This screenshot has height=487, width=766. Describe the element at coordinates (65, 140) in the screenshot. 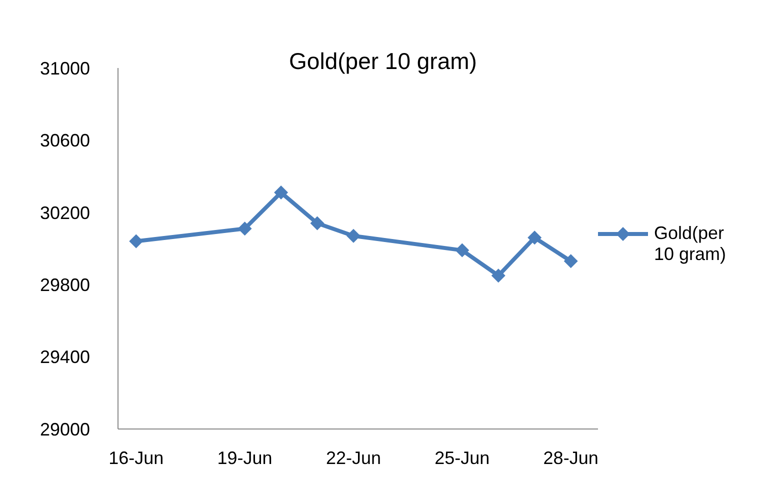

I see `y-tick-label: 30600` at that location.